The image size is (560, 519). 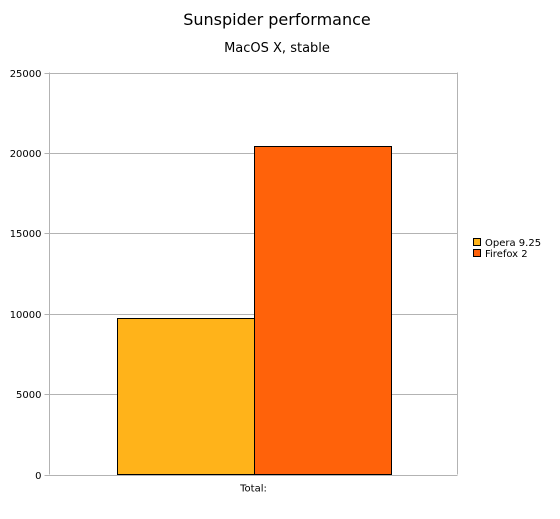 I want to click on chart-subtitle: MacOS X, stable, so click(x=277, y=48).